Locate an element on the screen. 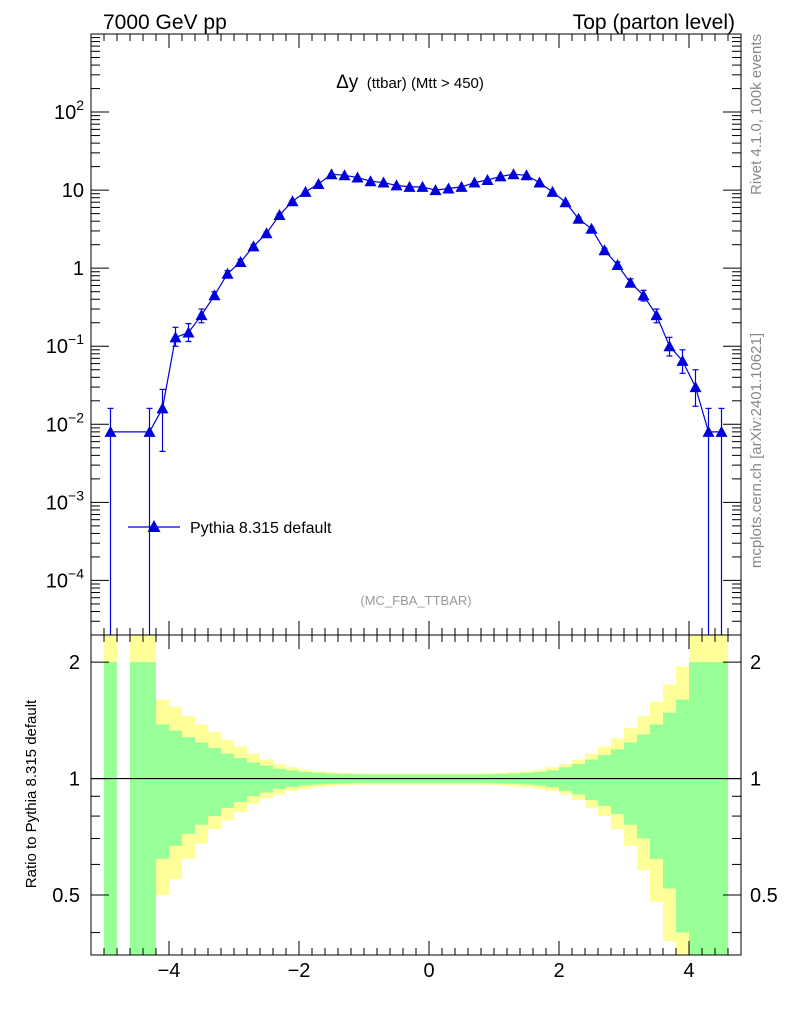 The image size is (786, 1024). header-left: 7000 GeV pp is located at coordinates (165, 22).